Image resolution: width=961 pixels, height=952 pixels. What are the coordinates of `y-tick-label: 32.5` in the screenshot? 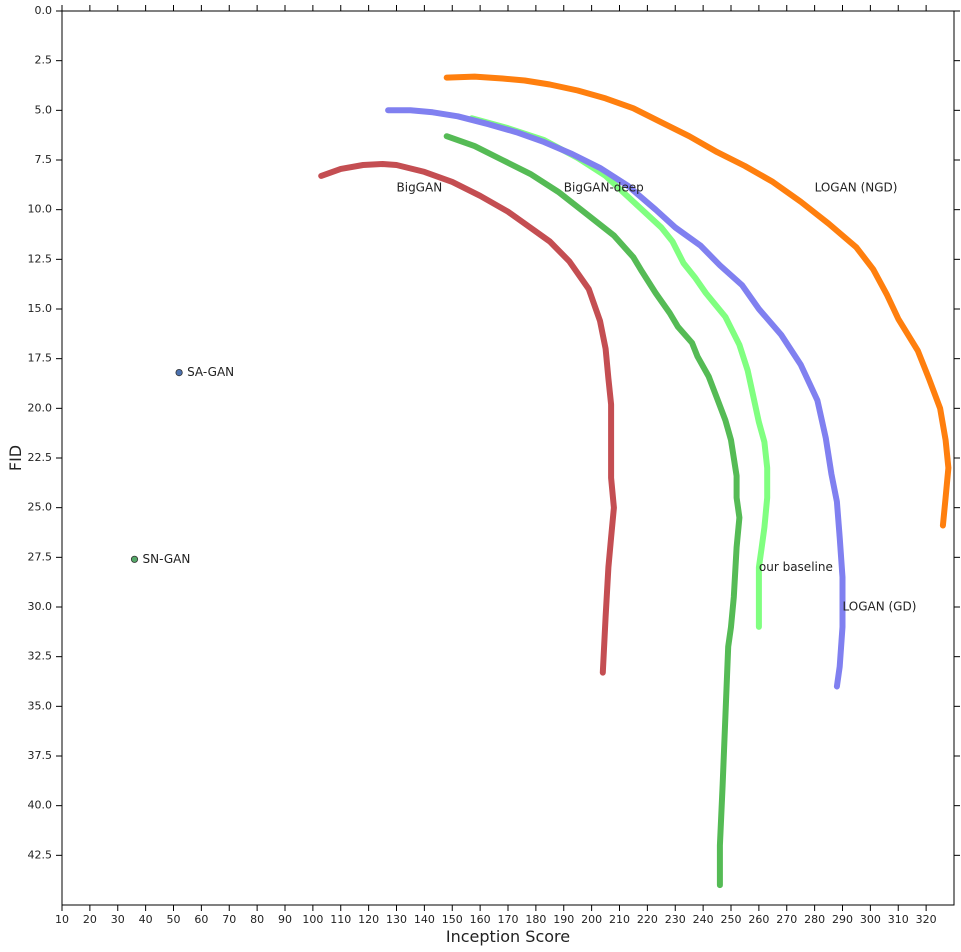 It's located at (40, 656).